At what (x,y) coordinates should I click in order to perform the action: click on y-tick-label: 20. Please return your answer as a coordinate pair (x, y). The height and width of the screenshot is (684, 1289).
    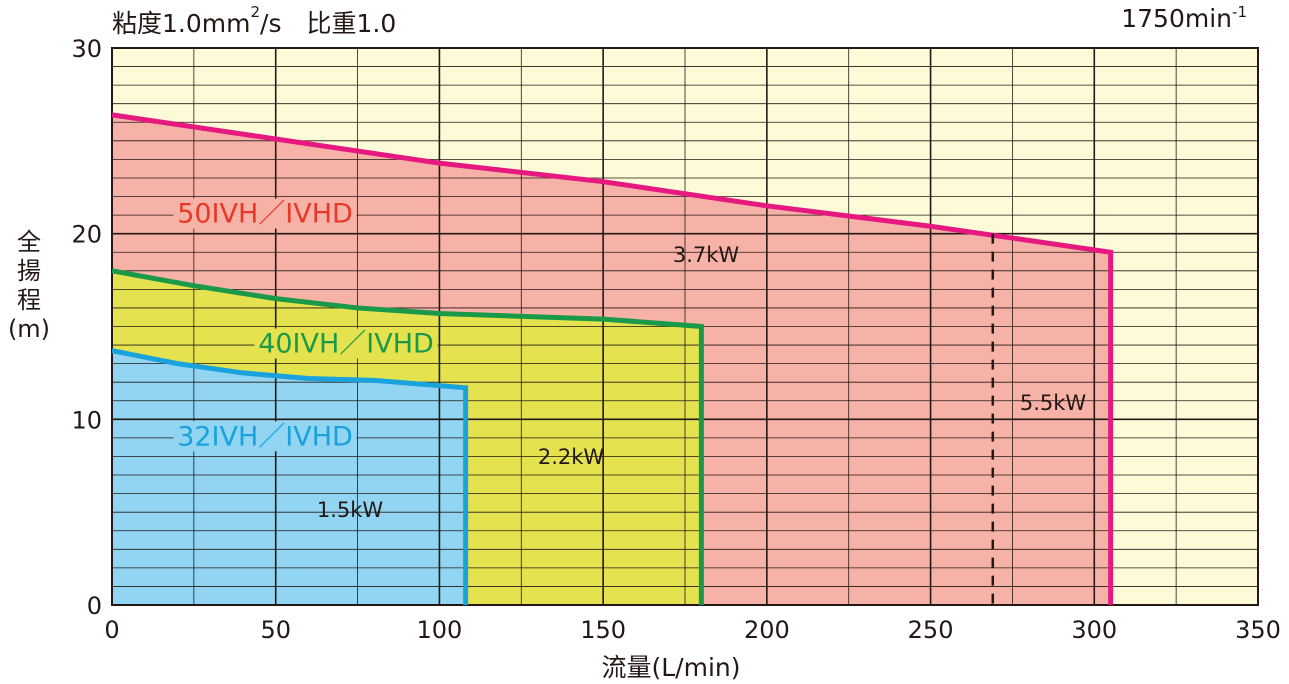
    Looking at the image, I should click on (86, 235).